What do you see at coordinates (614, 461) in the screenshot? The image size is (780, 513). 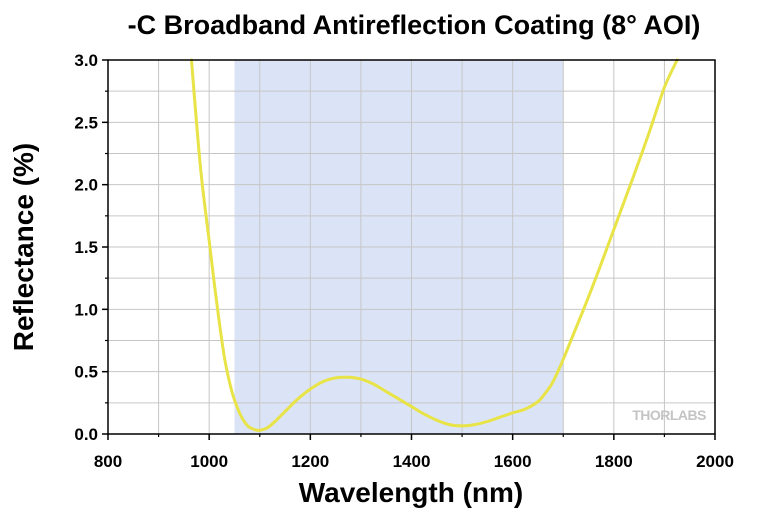 I see `x-tick-label: 1800` at bounding box center [614, 461].